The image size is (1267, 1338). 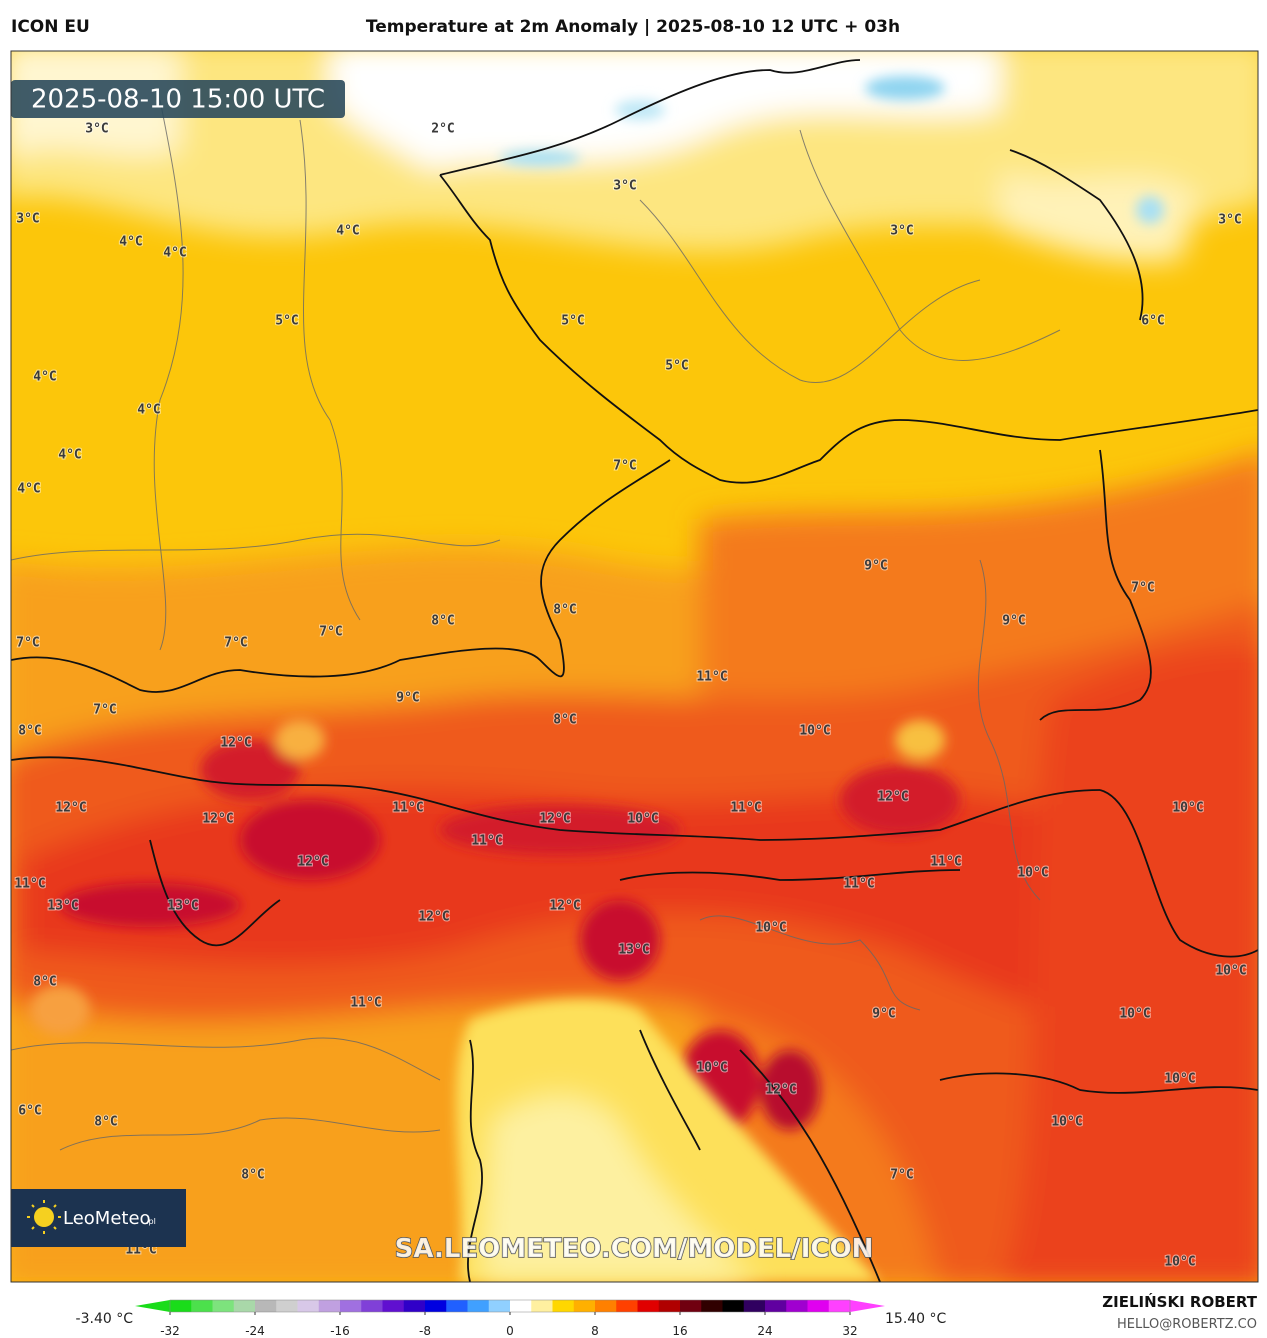 I want to click on colorbar-tick-label: -32, so click(x=170, y=1331).